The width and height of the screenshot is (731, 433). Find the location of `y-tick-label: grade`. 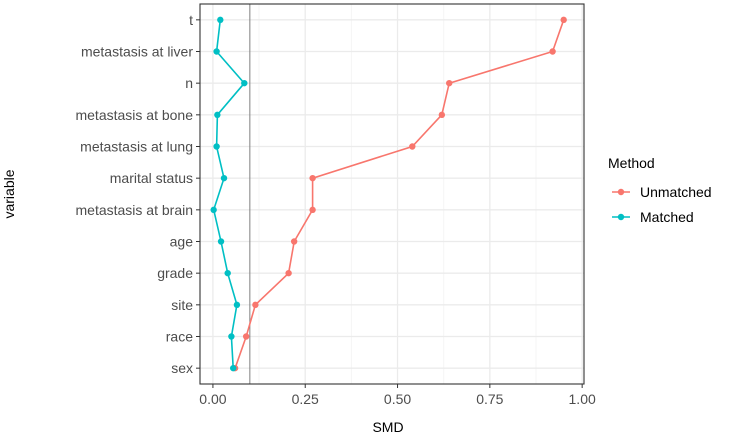

y-tick-label: grade is located at coordinates (175, 273).